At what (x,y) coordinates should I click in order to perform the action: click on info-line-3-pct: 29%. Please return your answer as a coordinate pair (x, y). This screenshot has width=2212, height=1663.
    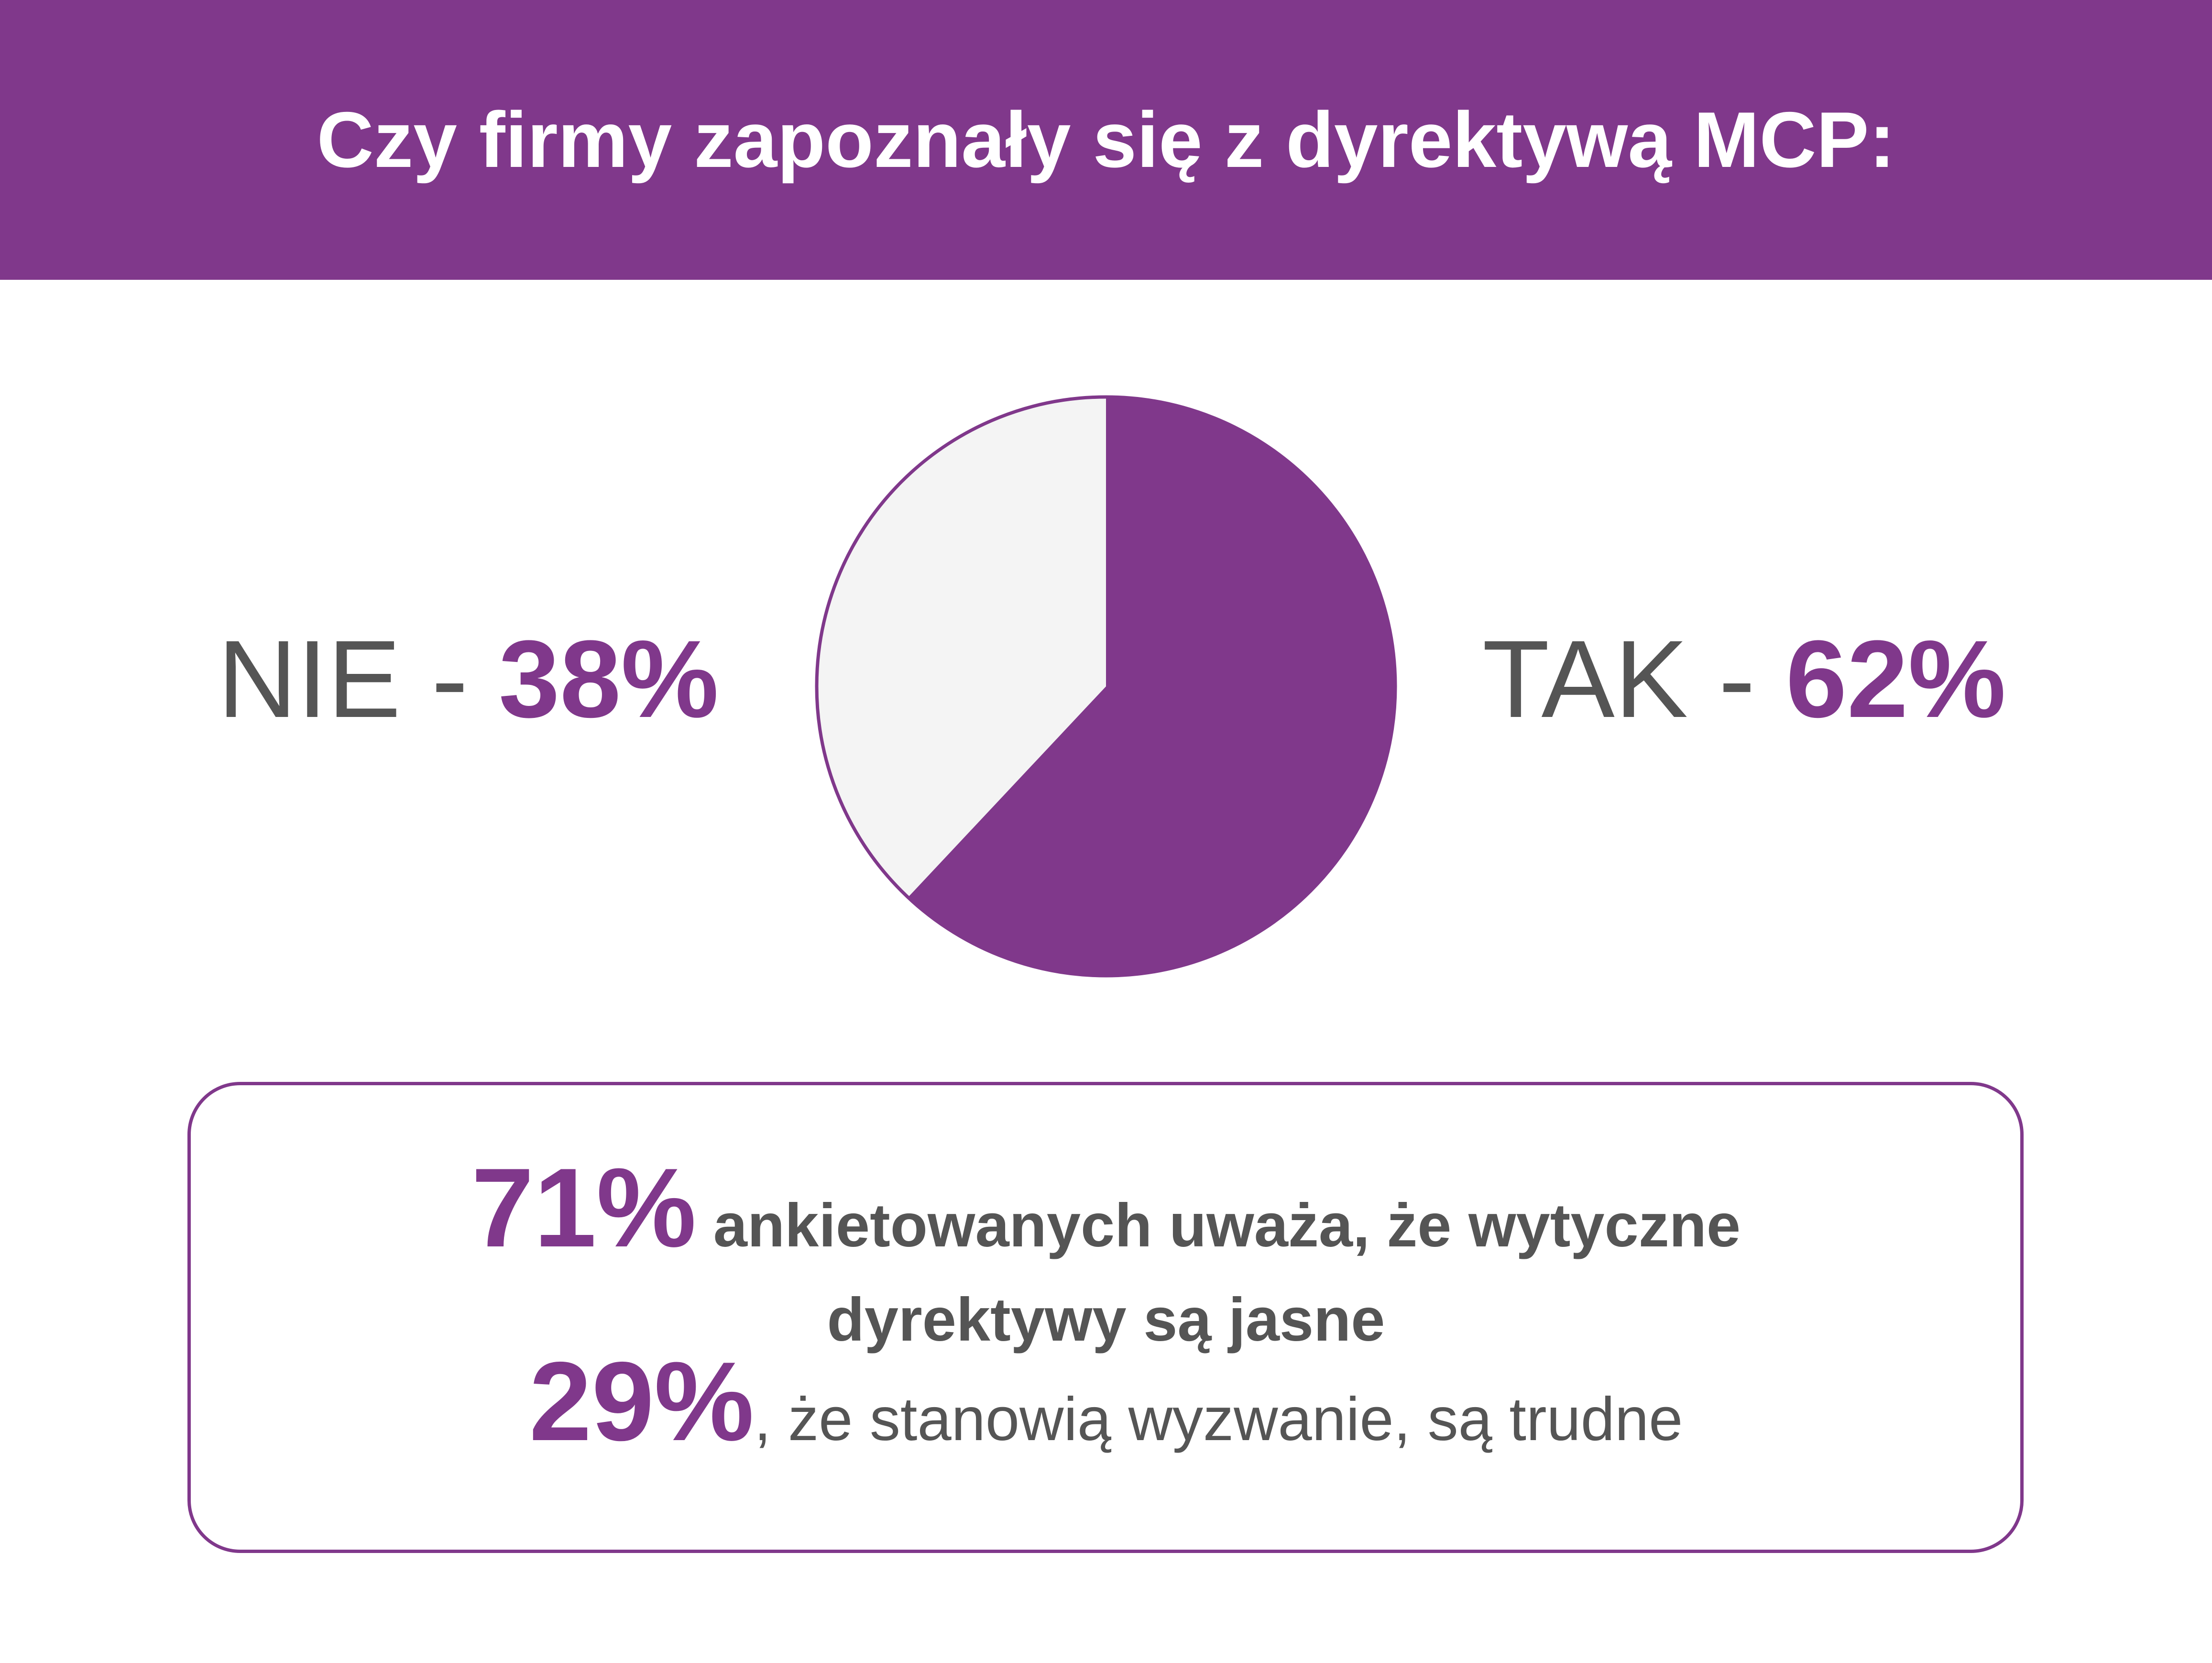
    Looking at the image, I should click on (642, 1401).